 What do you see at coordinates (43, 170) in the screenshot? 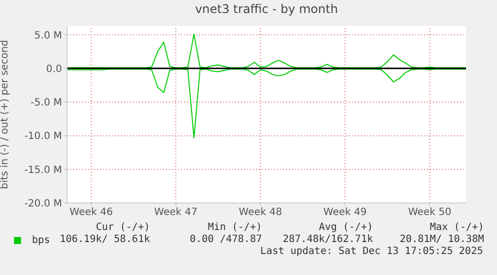
I see `y-tick-label: -15.0 M` at bounding box center [43, 170].